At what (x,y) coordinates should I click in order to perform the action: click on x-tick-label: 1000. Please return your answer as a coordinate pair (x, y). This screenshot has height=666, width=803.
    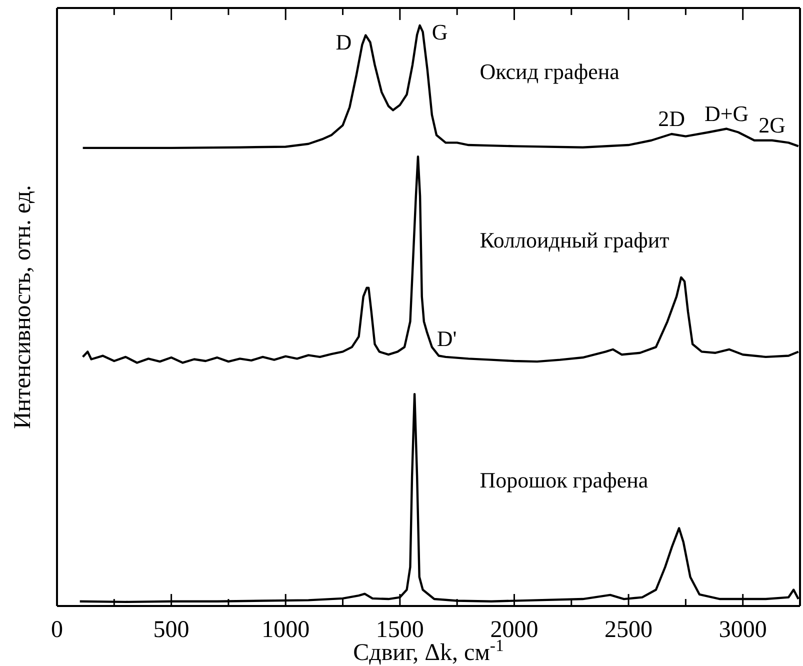
    Looking at the image, I should click on (286, 630).